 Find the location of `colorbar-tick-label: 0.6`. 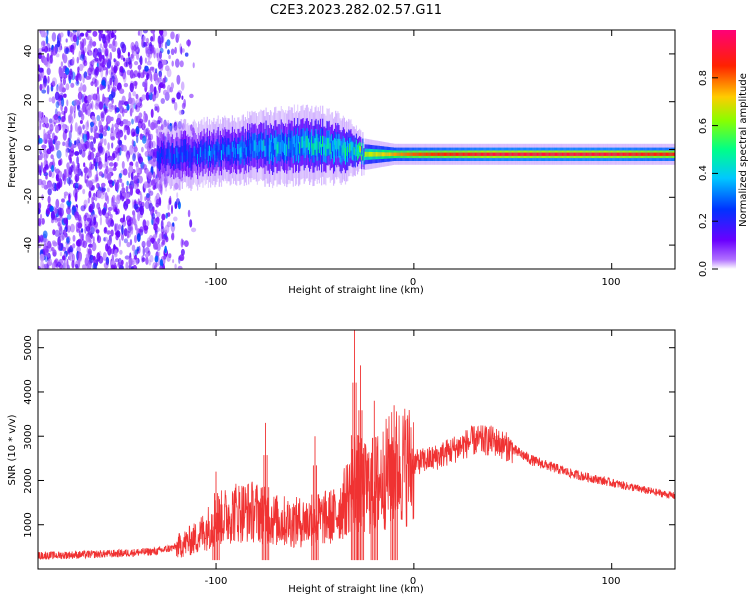

colorbar-tick-label: 0.6 is located at coordinates (703, 126).